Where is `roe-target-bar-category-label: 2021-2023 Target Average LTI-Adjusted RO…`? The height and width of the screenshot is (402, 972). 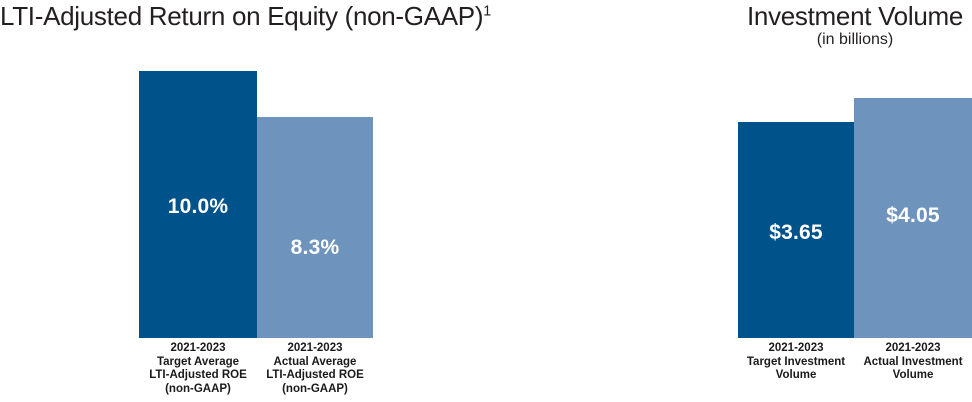
roe-target-bar-category-label: 2021-2023 Target Average LTI-Adjusted RO… is located at coordinates (198, 369).